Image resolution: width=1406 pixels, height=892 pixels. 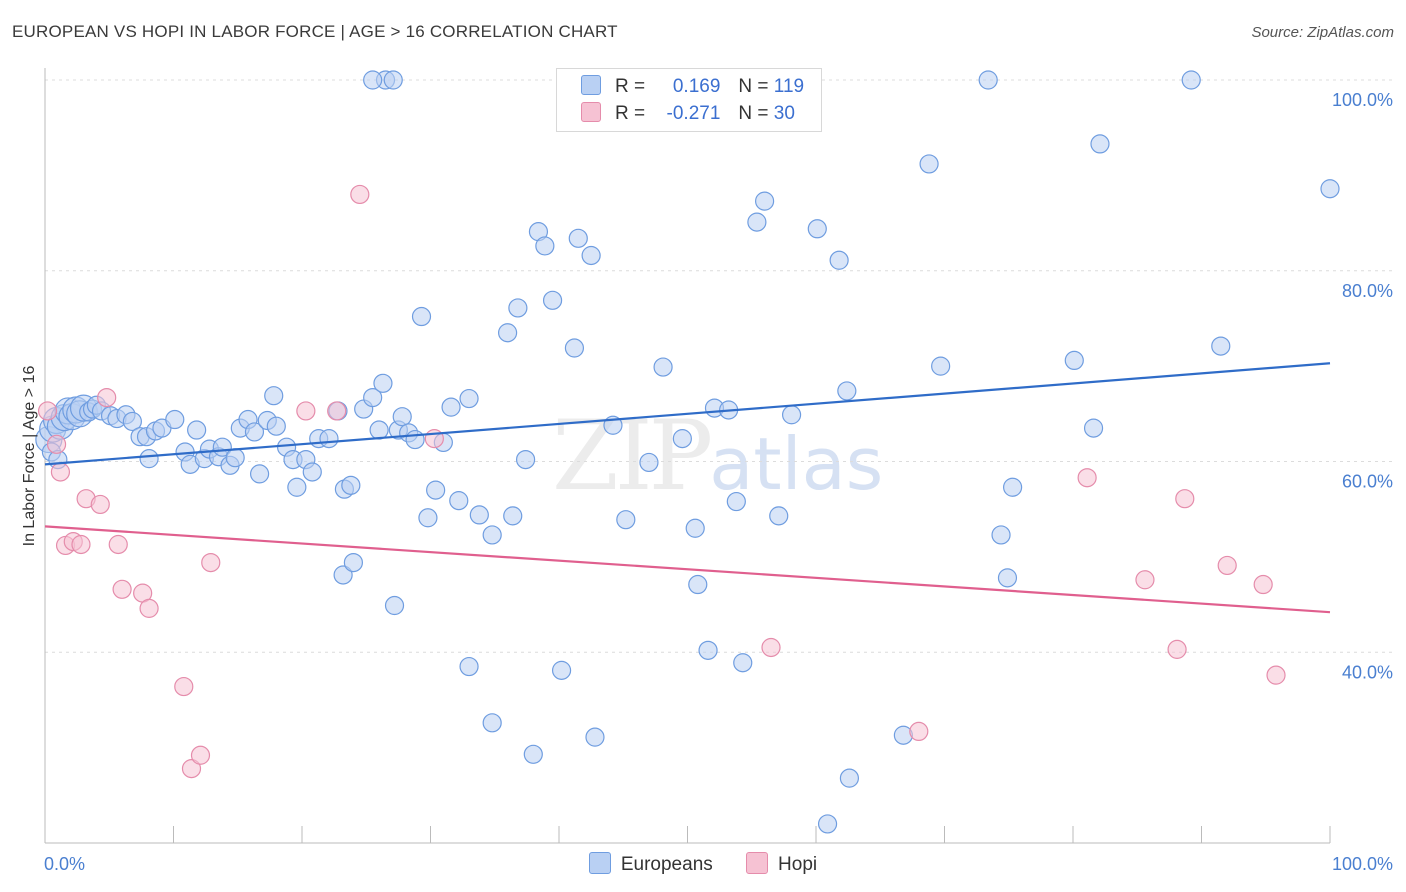 I want to click on legend-item-europeans: Europeans, so click(x=650, y=864).